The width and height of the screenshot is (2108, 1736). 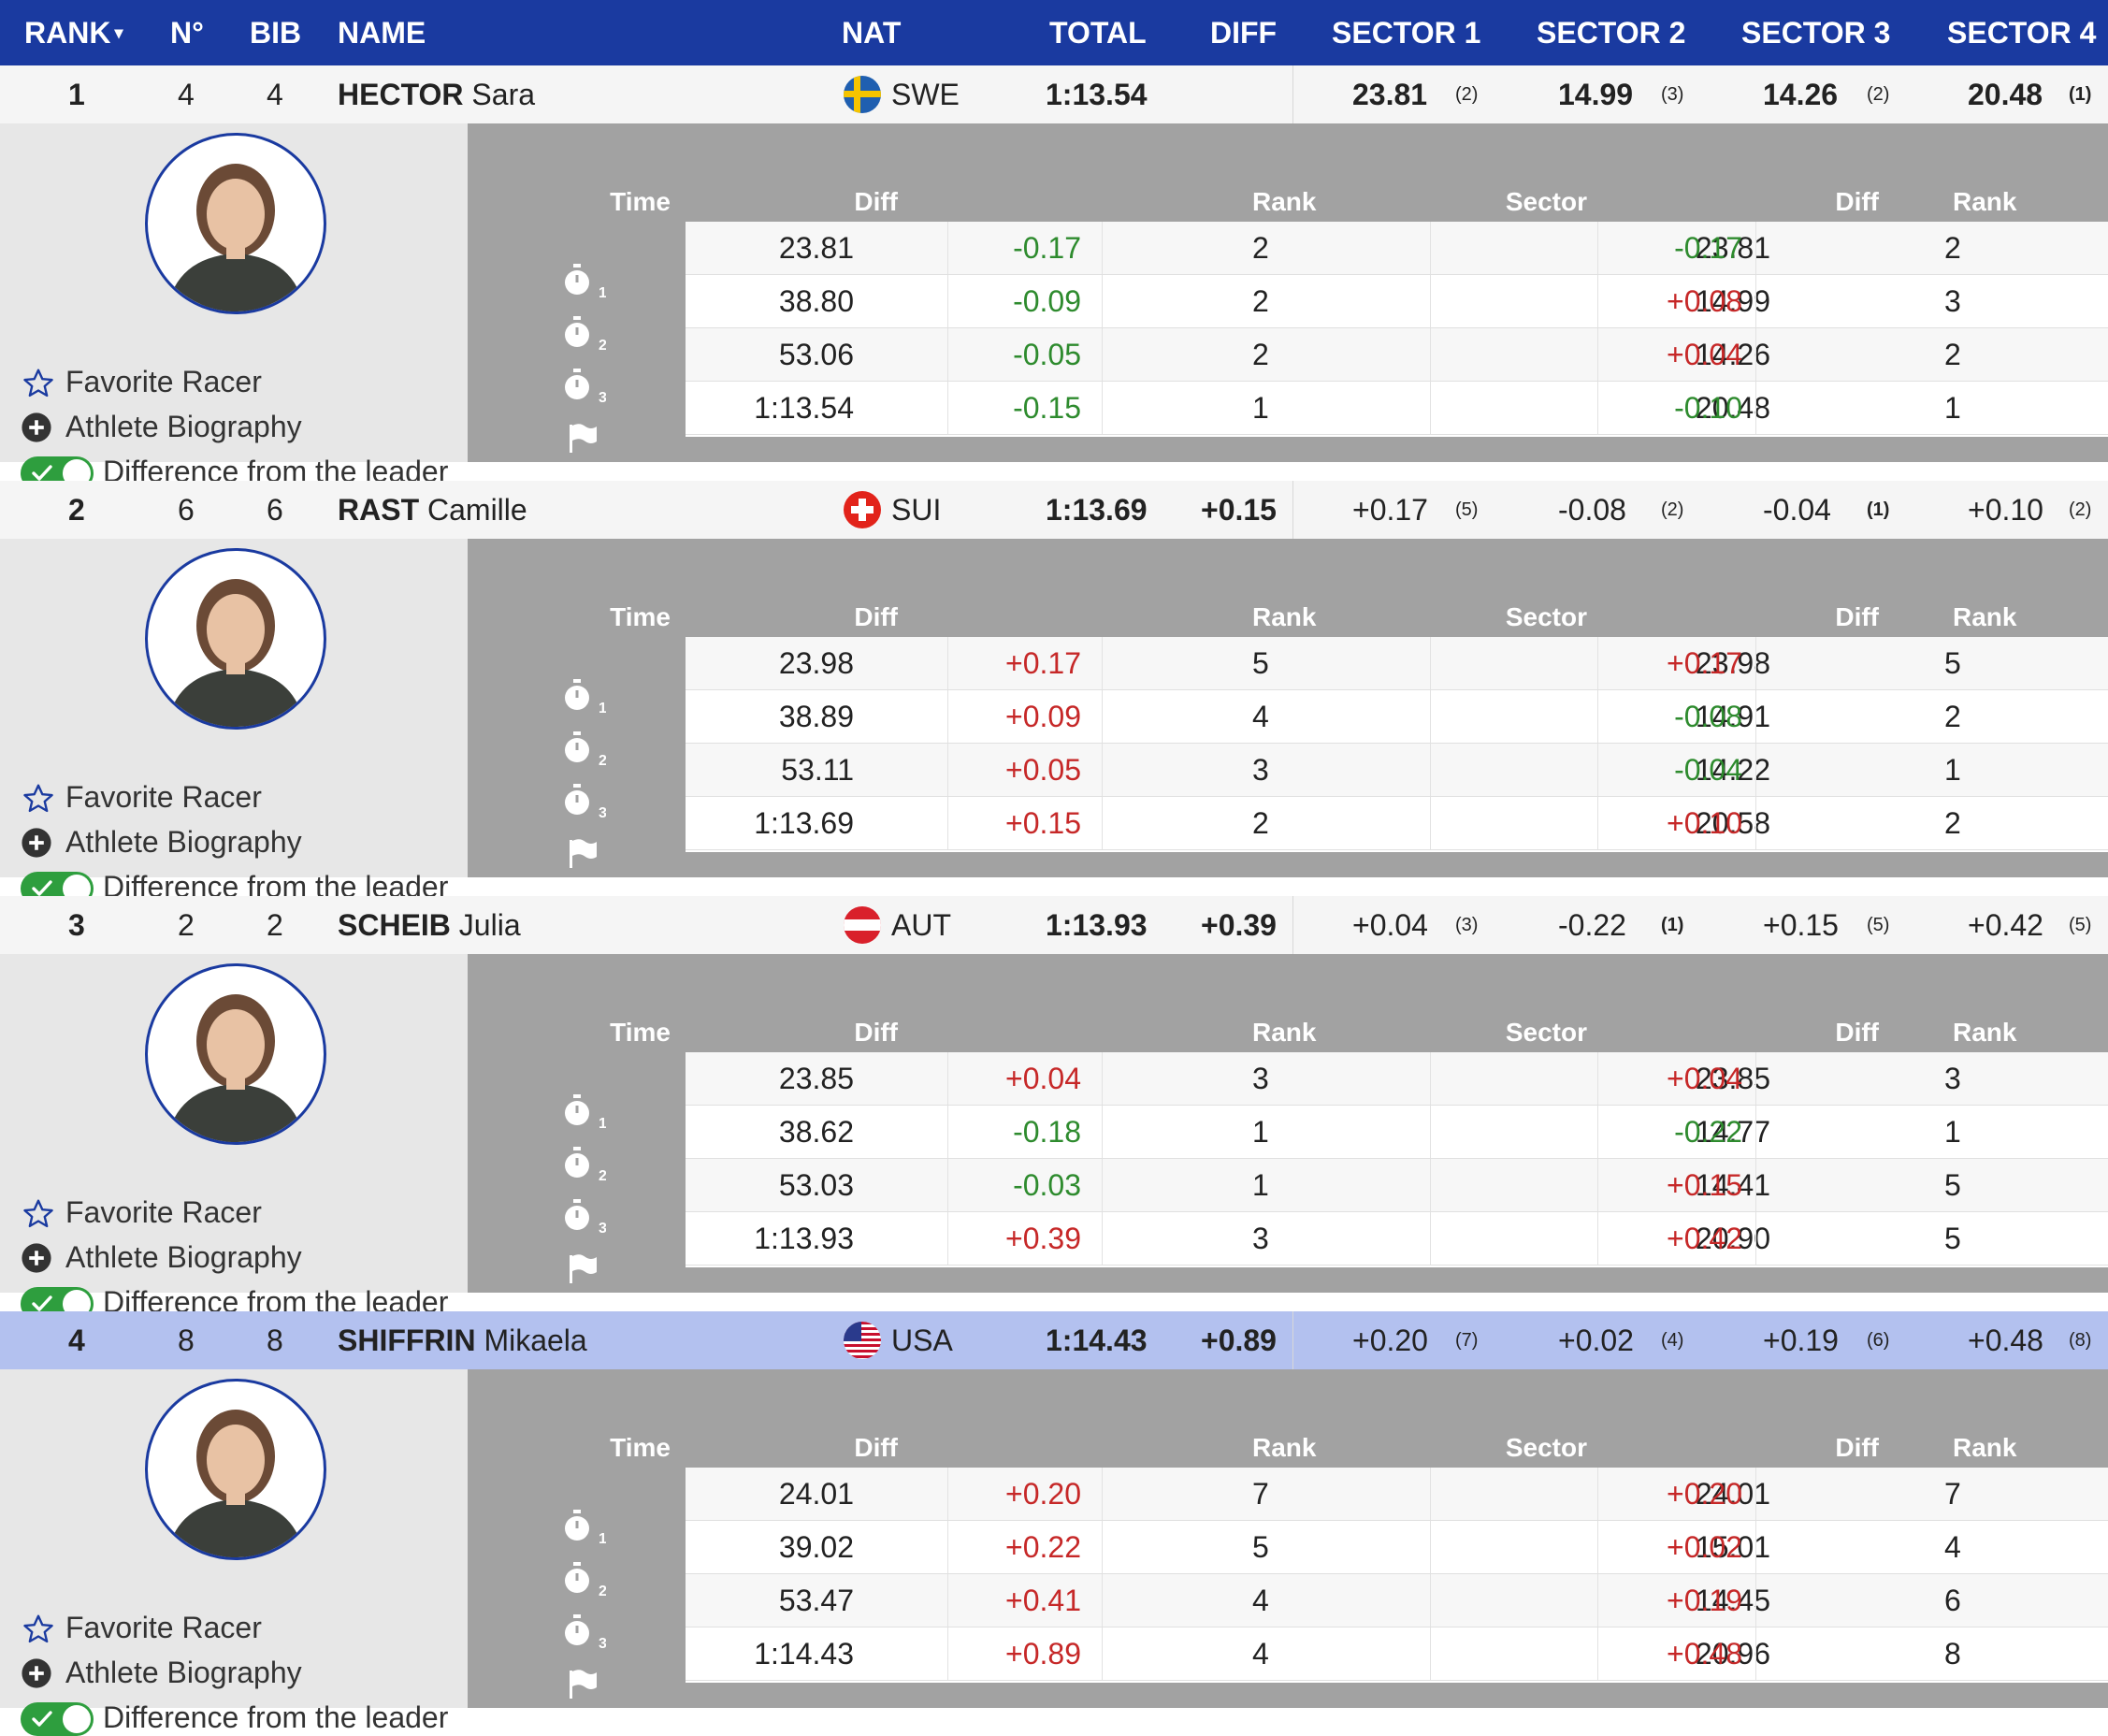 I want to click on split-diff: +0.17, so click(x=1043, y=663).